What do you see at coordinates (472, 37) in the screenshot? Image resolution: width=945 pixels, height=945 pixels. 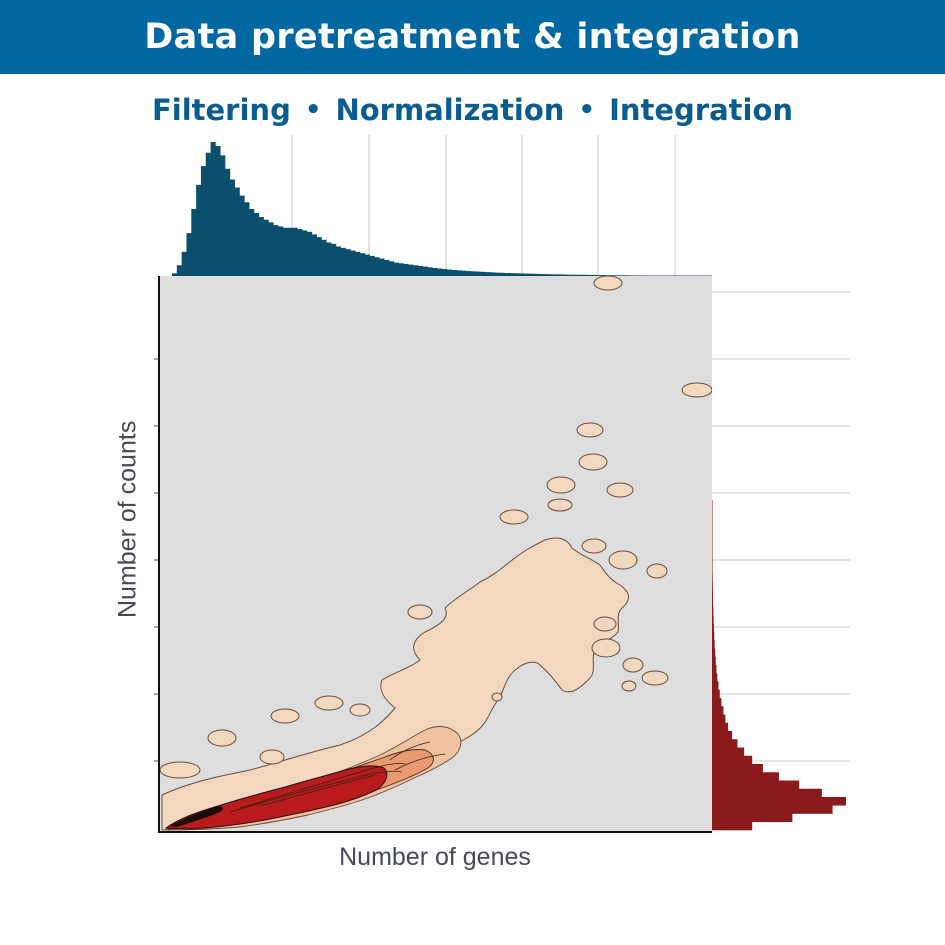 I see `page-title: Data pretreatment & integration` at bounding box center [472, 37].